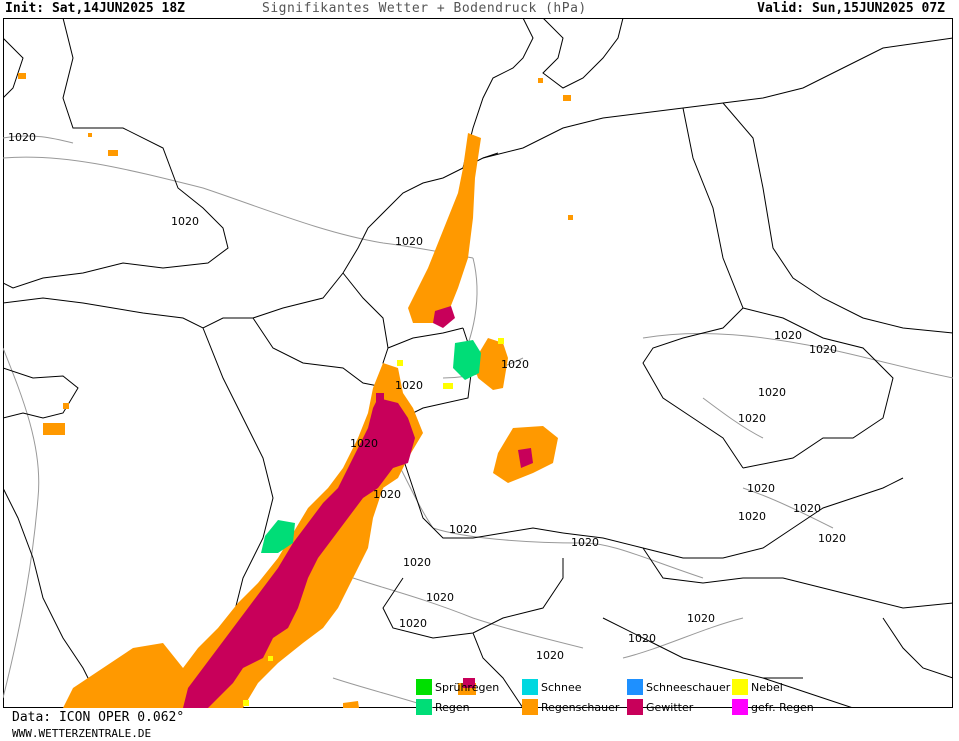 This screenshot has height=741, width=959. Describe the element at coordinates (688, 687) in the screenshot. I see `legend-label: Schneeschauer` at that location.